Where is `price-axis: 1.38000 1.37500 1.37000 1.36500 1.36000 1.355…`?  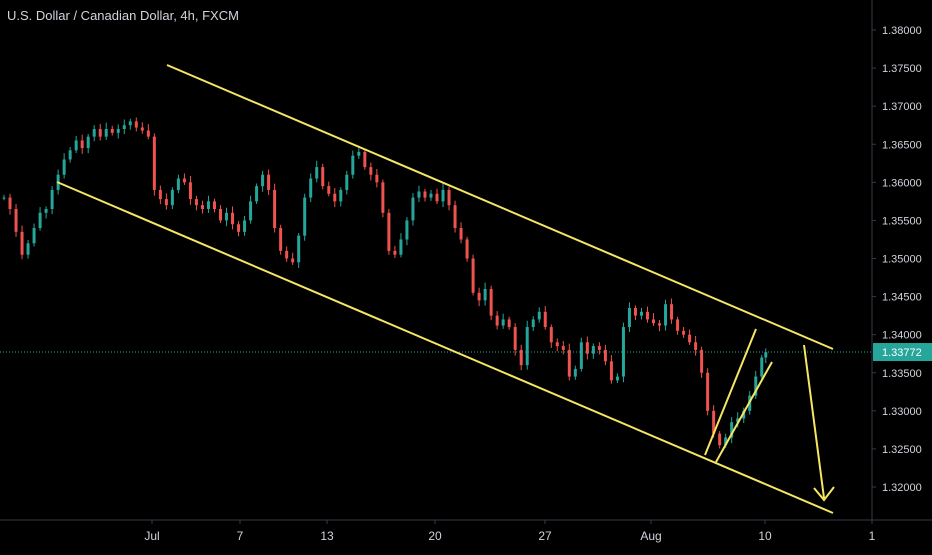
price-axis: 1.38000 1.37500 1.37000 1.36500 1.36000 1.355… is located at coordinates (897, 259).